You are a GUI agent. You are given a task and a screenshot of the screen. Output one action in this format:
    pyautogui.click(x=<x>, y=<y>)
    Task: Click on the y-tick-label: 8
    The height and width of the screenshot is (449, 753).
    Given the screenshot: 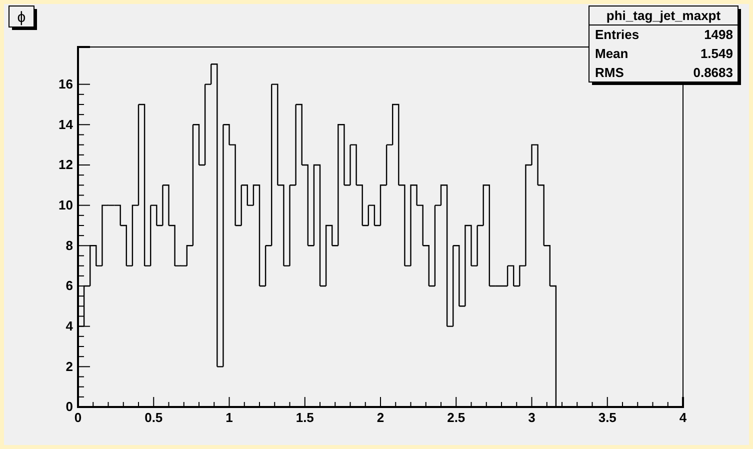 What is the action you would take?
    pyautogui.click(x=69, y=245)
    